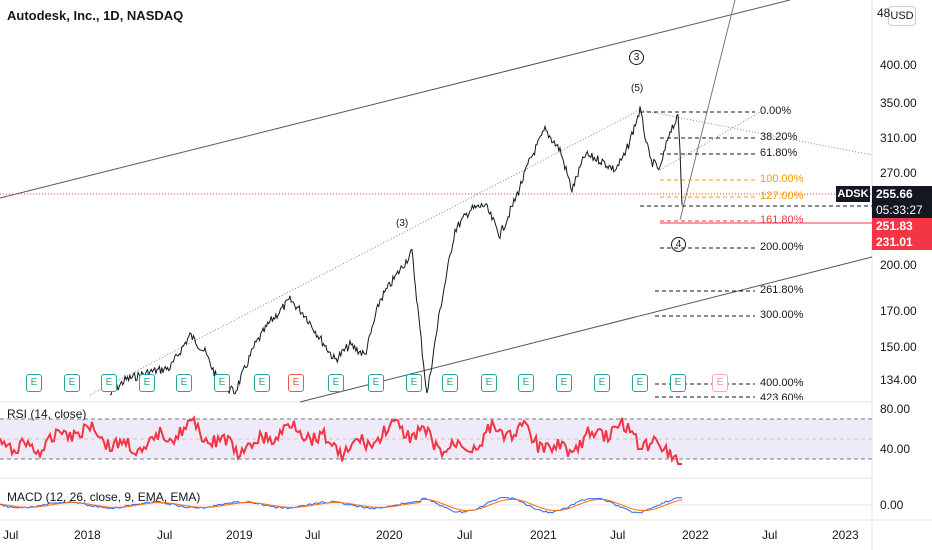 The height and width of the screenshot is (550, 932). I want to click on fib-lines, so click(756, 254).